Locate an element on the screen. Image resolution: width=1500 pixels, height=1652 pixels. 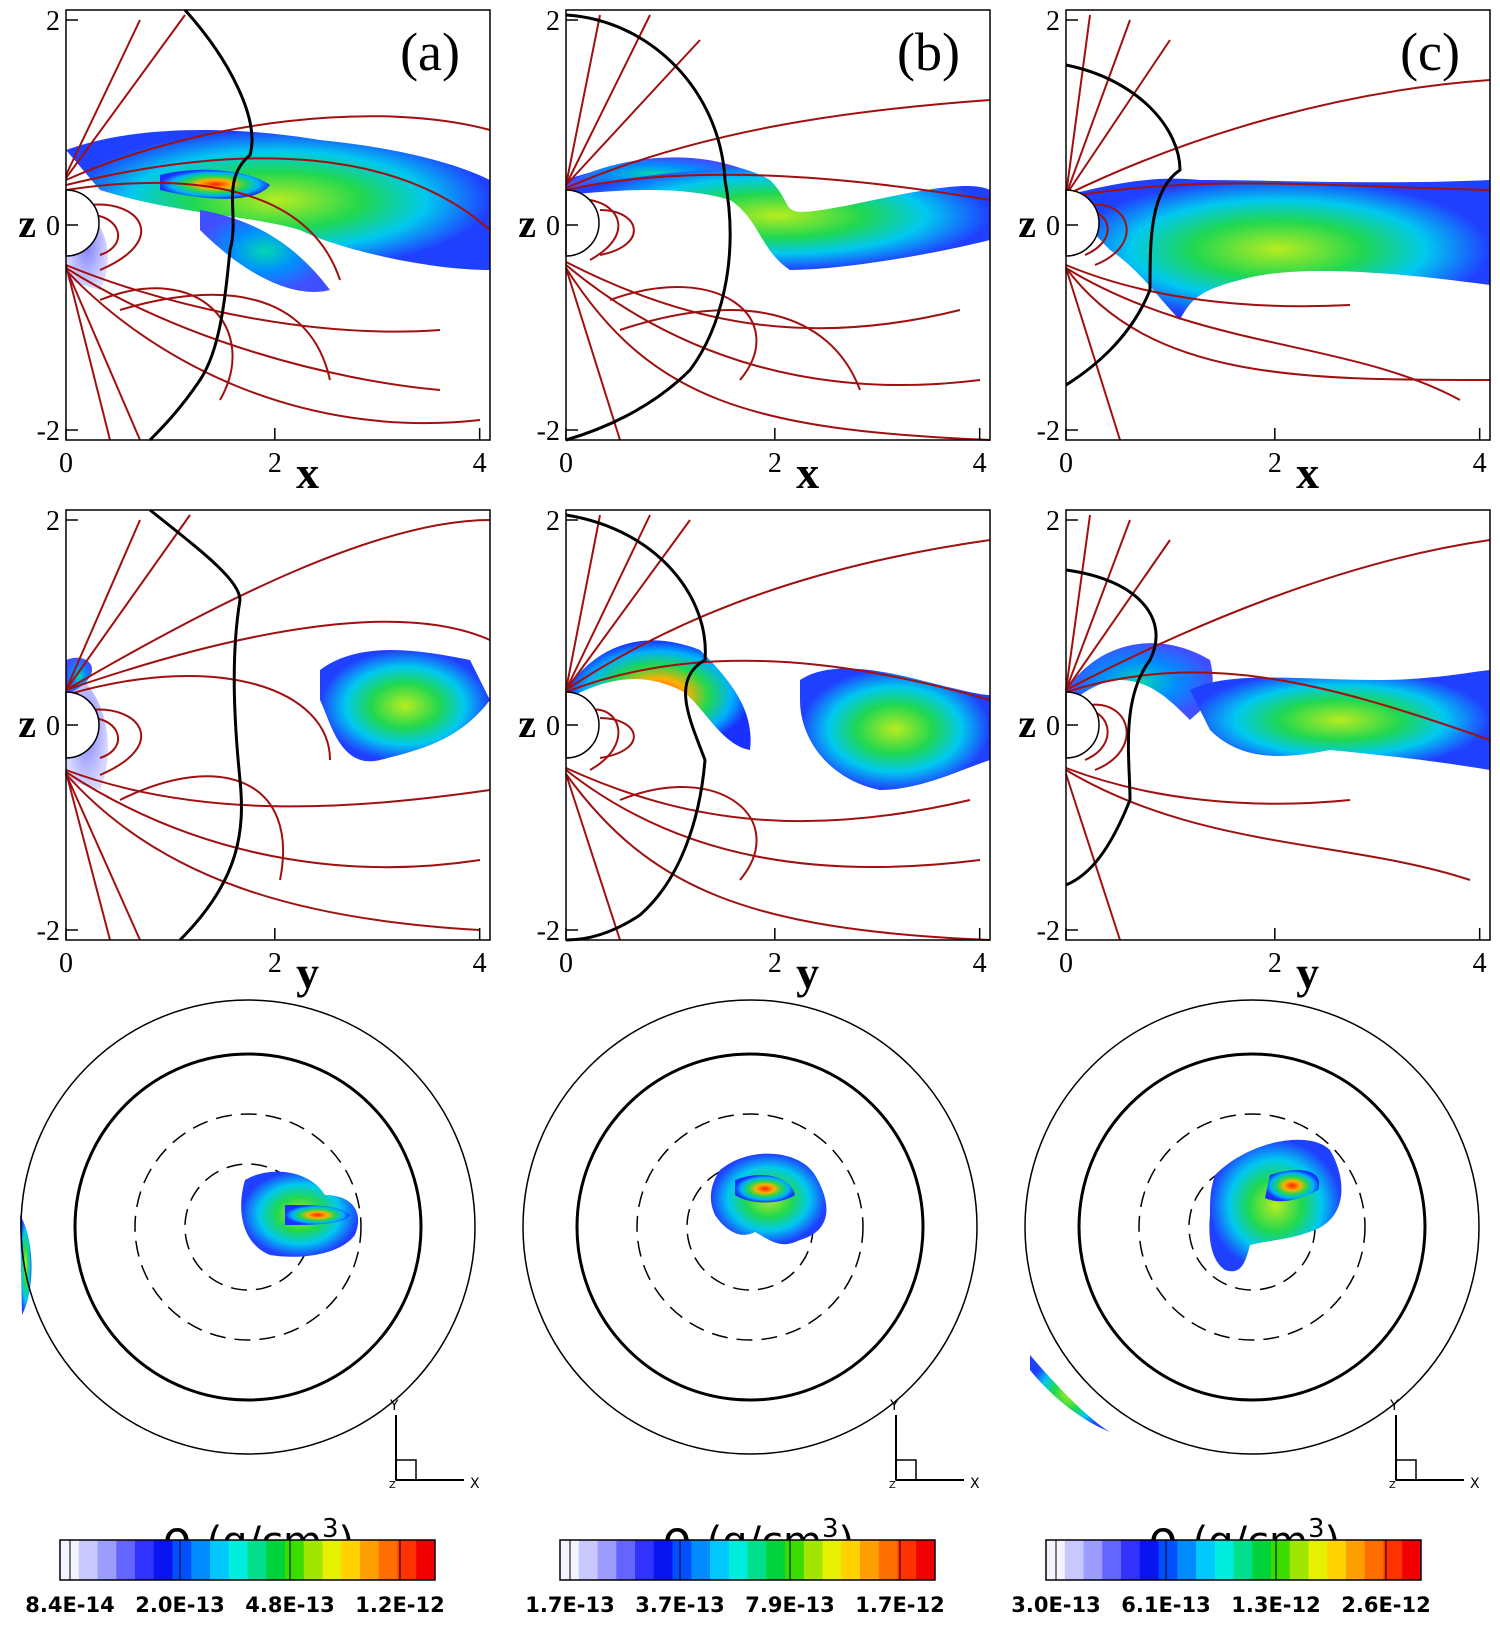
density-blob is located at coordinates (1275, 1205).